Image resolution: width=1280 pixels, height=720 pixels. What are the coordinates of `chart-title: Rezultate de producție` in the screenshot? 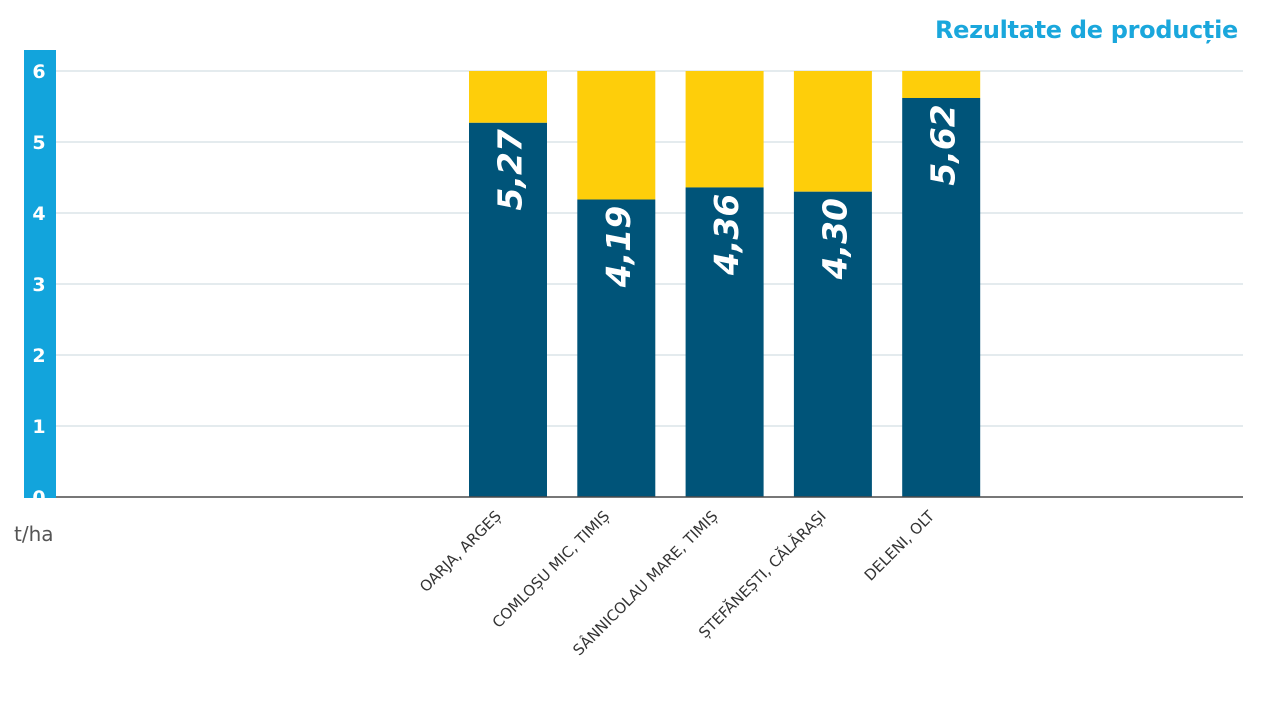 It's located at (1086, 30).